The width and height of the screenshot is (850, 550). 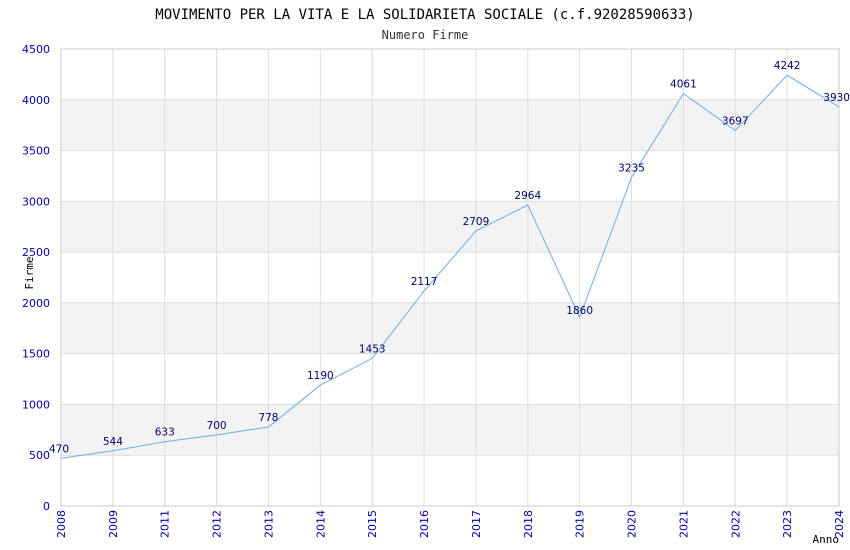 I want to click on data-label: 1190, so click(x=320, y=376).